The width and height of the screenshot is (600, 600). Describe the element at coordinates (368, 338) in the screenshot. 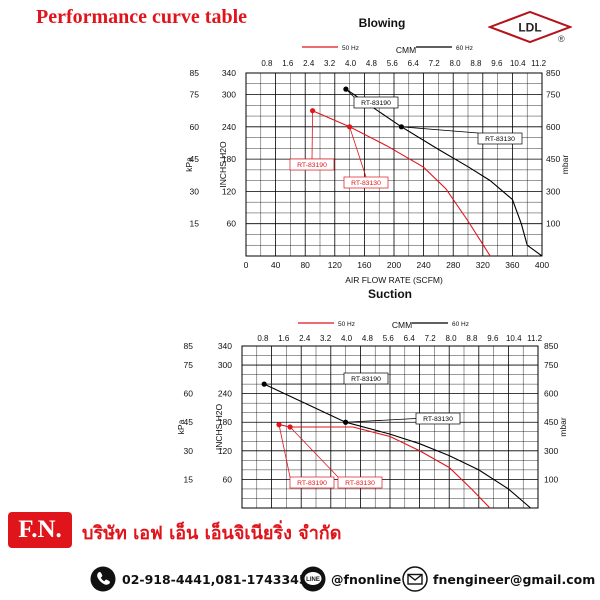

I see `cmm-tick-label: 4.8` at that location.